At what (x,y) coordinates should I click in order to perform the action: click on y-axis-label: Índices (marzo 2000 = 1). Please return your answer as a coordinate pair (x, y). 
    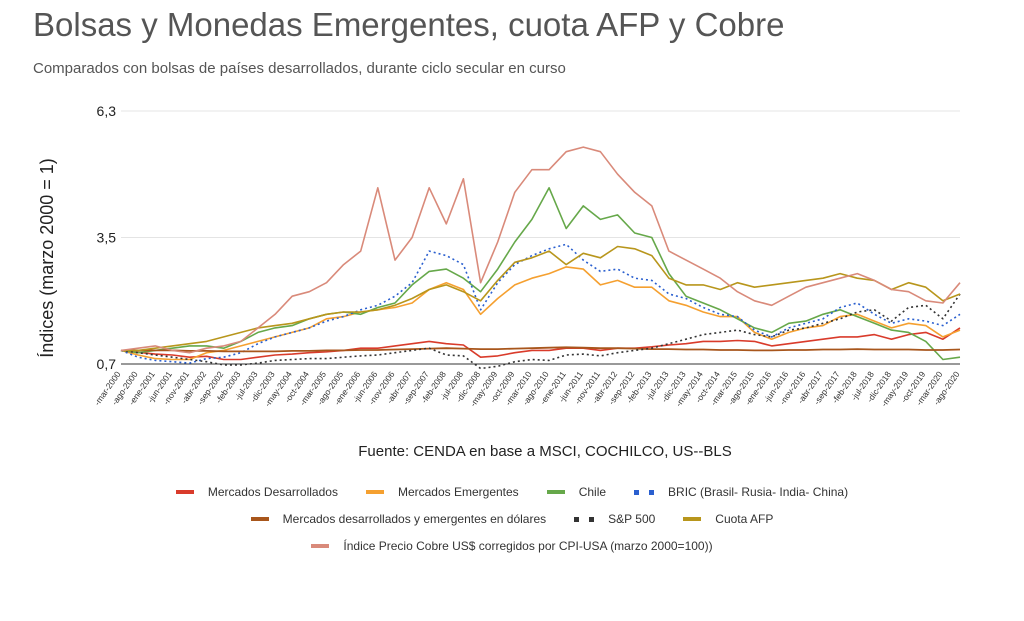
    Looking at the image, I should click on (47, 258).